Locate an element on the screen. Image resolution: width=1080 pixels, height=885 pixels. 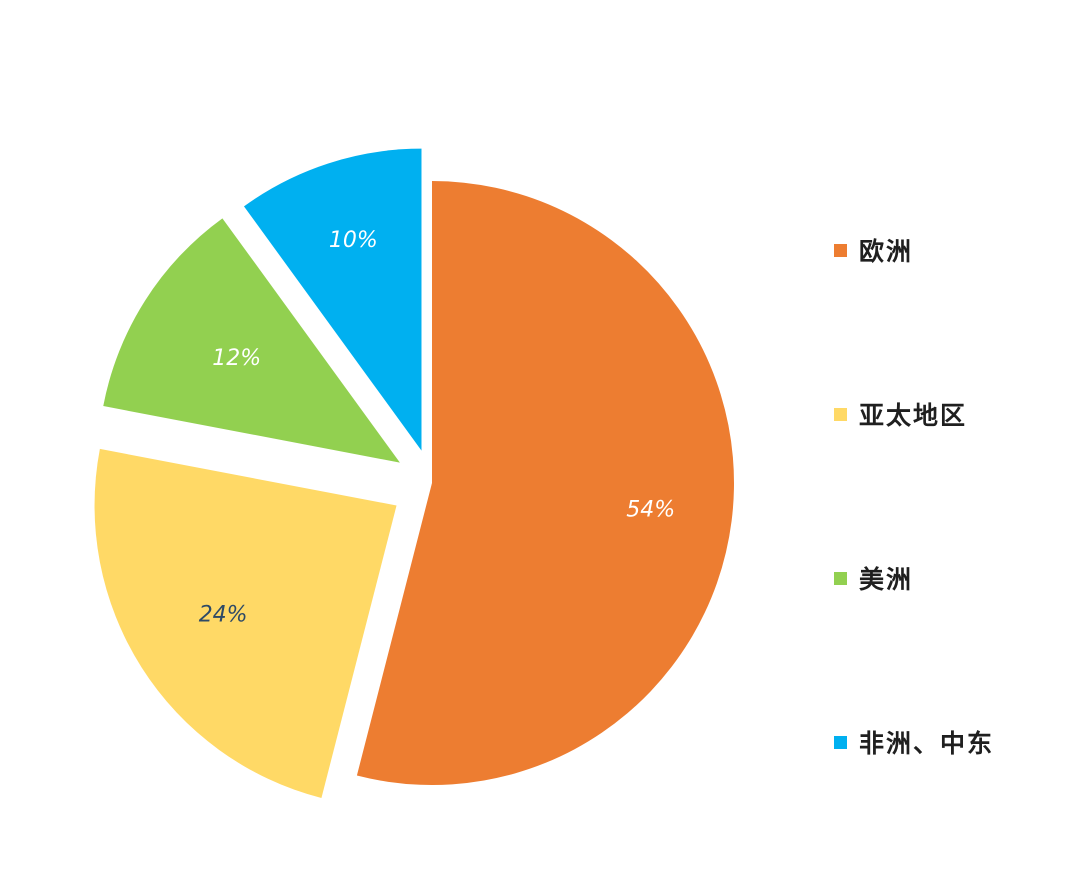
legend-label-asia-pacific: 亚太地区 is located at coordinates (913, 415).